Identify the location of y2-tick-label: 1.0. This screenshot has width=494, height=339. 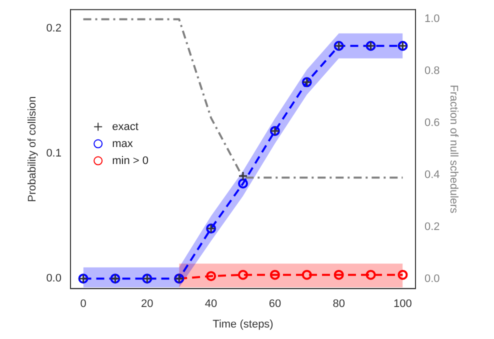
(432, 19).